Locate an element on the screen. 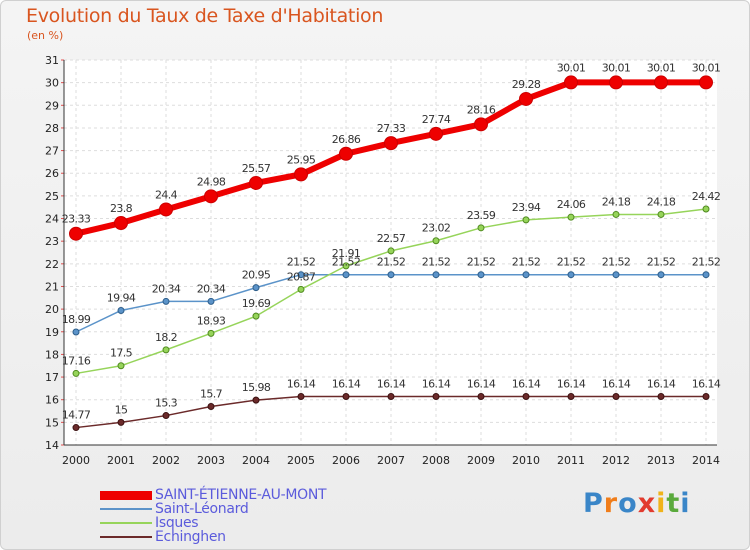 The image size is (750, 550). legend-item-echinghen: Echinghen is located at coordinates (163, 537).